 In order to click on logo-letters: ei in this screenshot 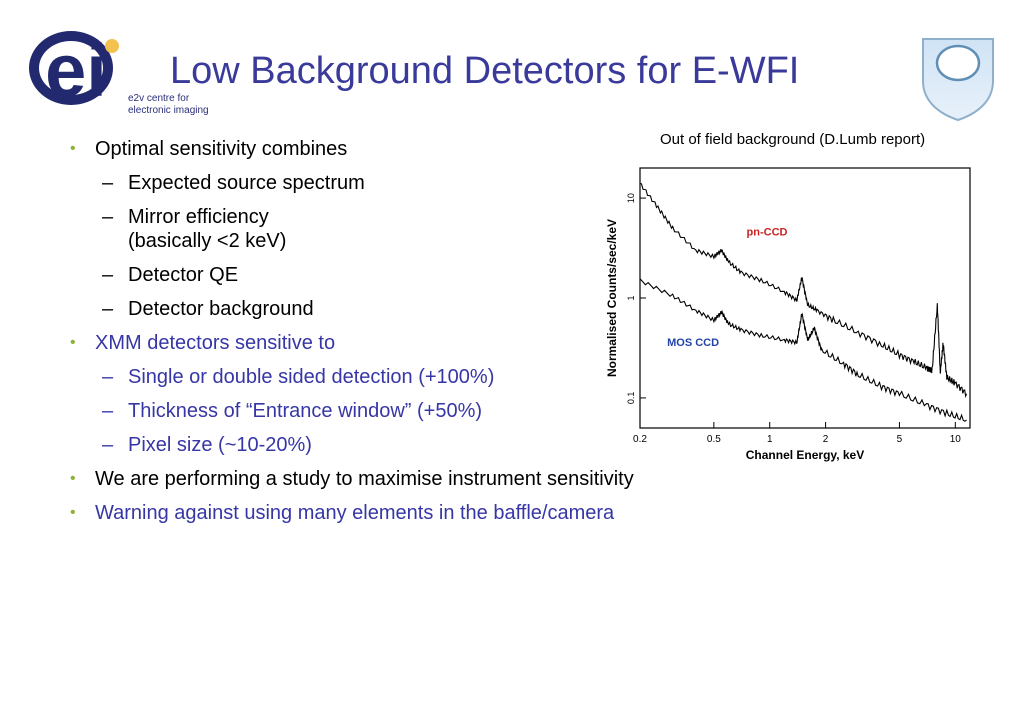, I will do `click(76, 71)`.